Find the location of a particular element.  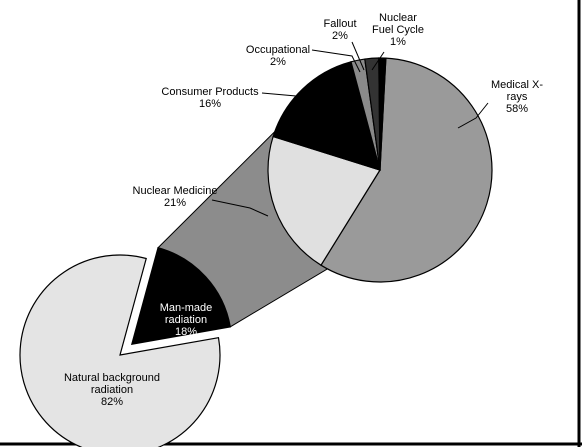

slice-label: Nuclear Medicine 21% is located at coordinates (175, 197).